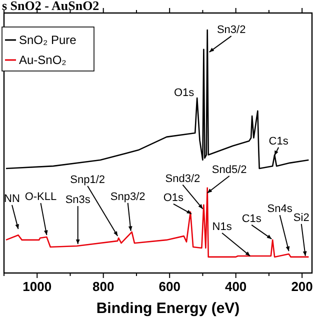 The width and height of the screenshot is (320, 320). Describe the element at coordinates (231, 30) in the screenshot. I see `annotation: Sn3/2` at that location.